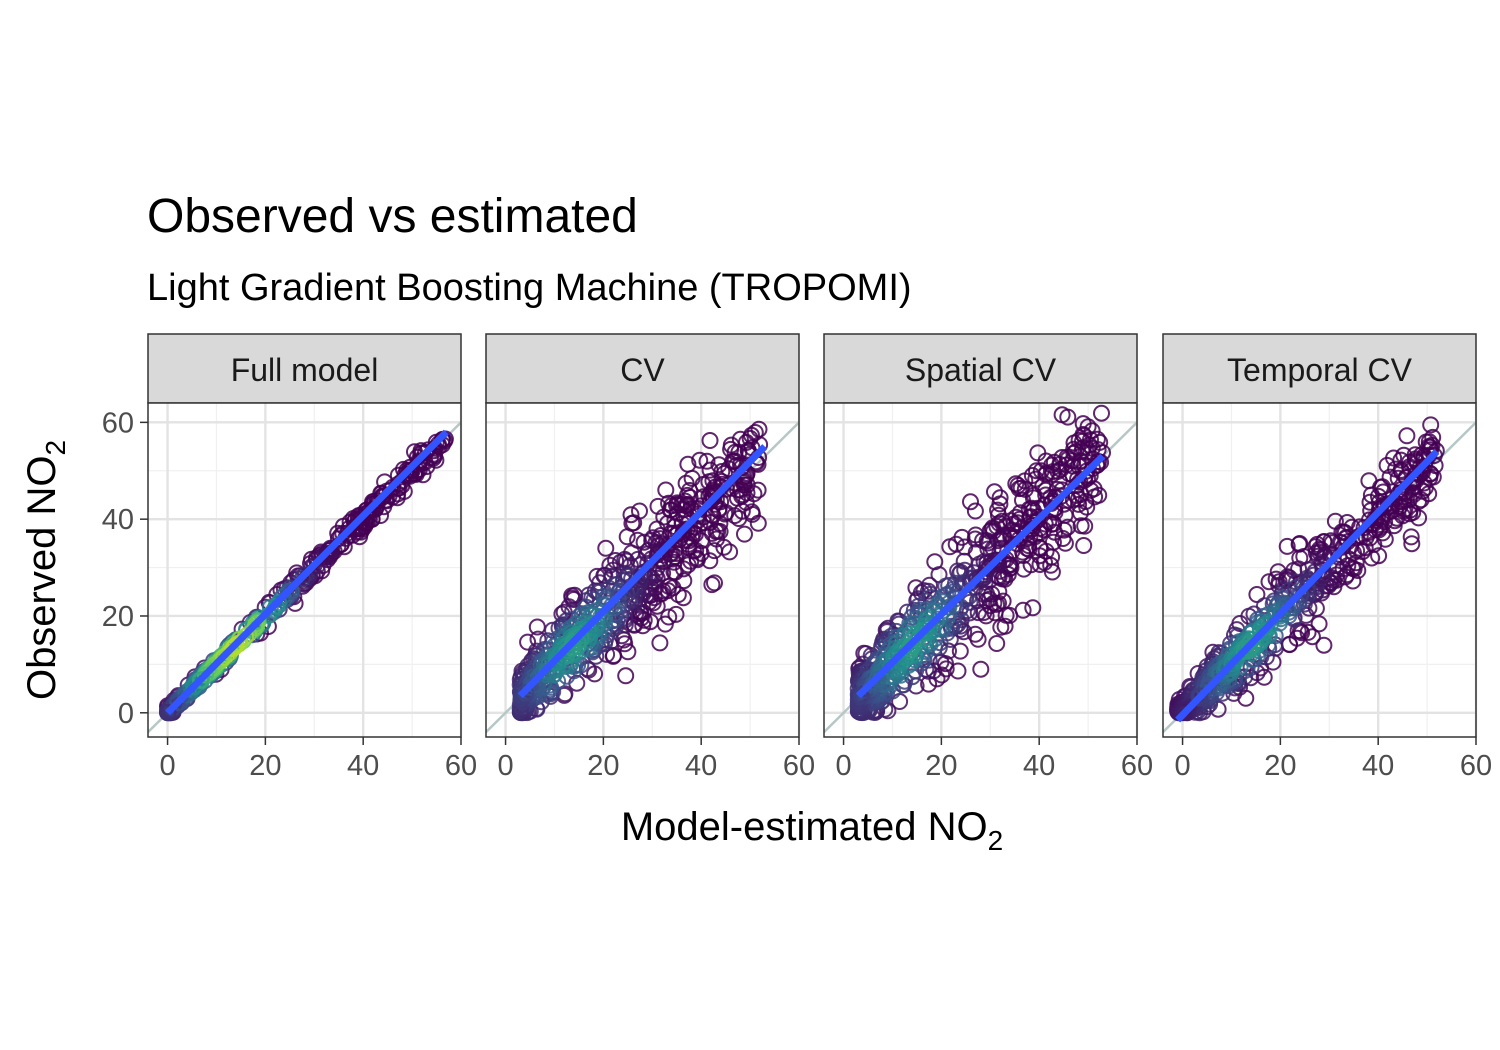 The width and height of the screenshot is (1500, 1050). Describe the element at coordinates (305, 370) in the screenshot. I see `facet-strip-label: Full model` at that location.